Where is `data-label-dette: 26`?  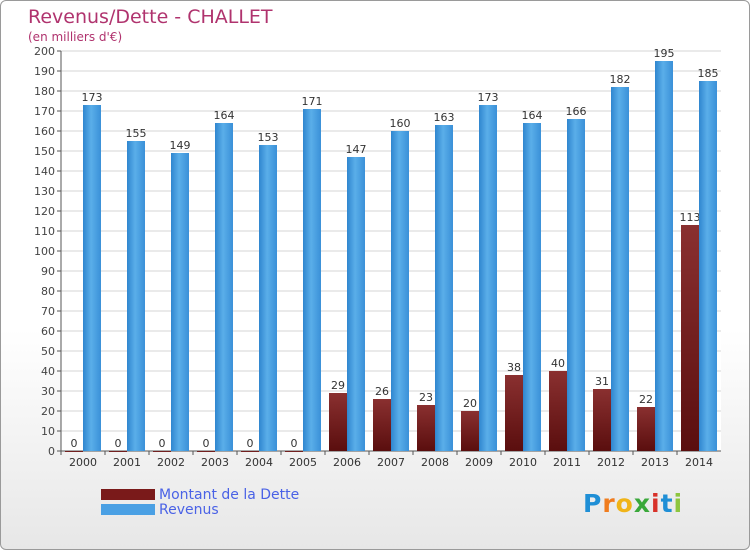 data-label-dette: 26 is located at coordinates (382, 391).